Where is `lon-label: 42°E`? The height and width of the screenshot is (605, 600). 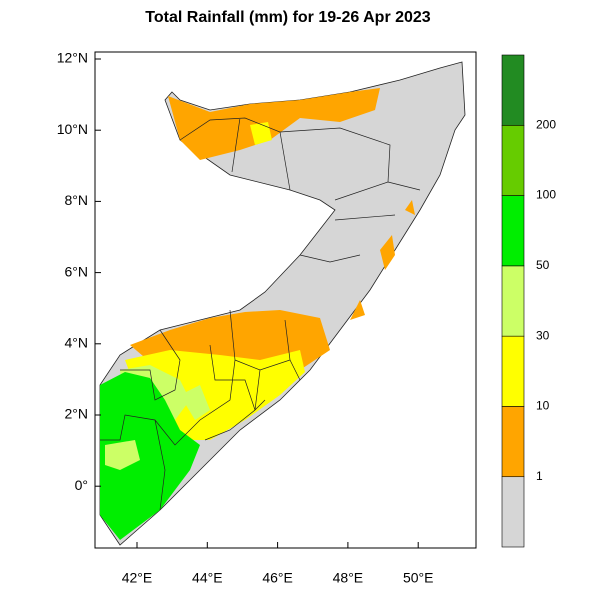 lon-label: 42°E is located at coordinates (137, 578).